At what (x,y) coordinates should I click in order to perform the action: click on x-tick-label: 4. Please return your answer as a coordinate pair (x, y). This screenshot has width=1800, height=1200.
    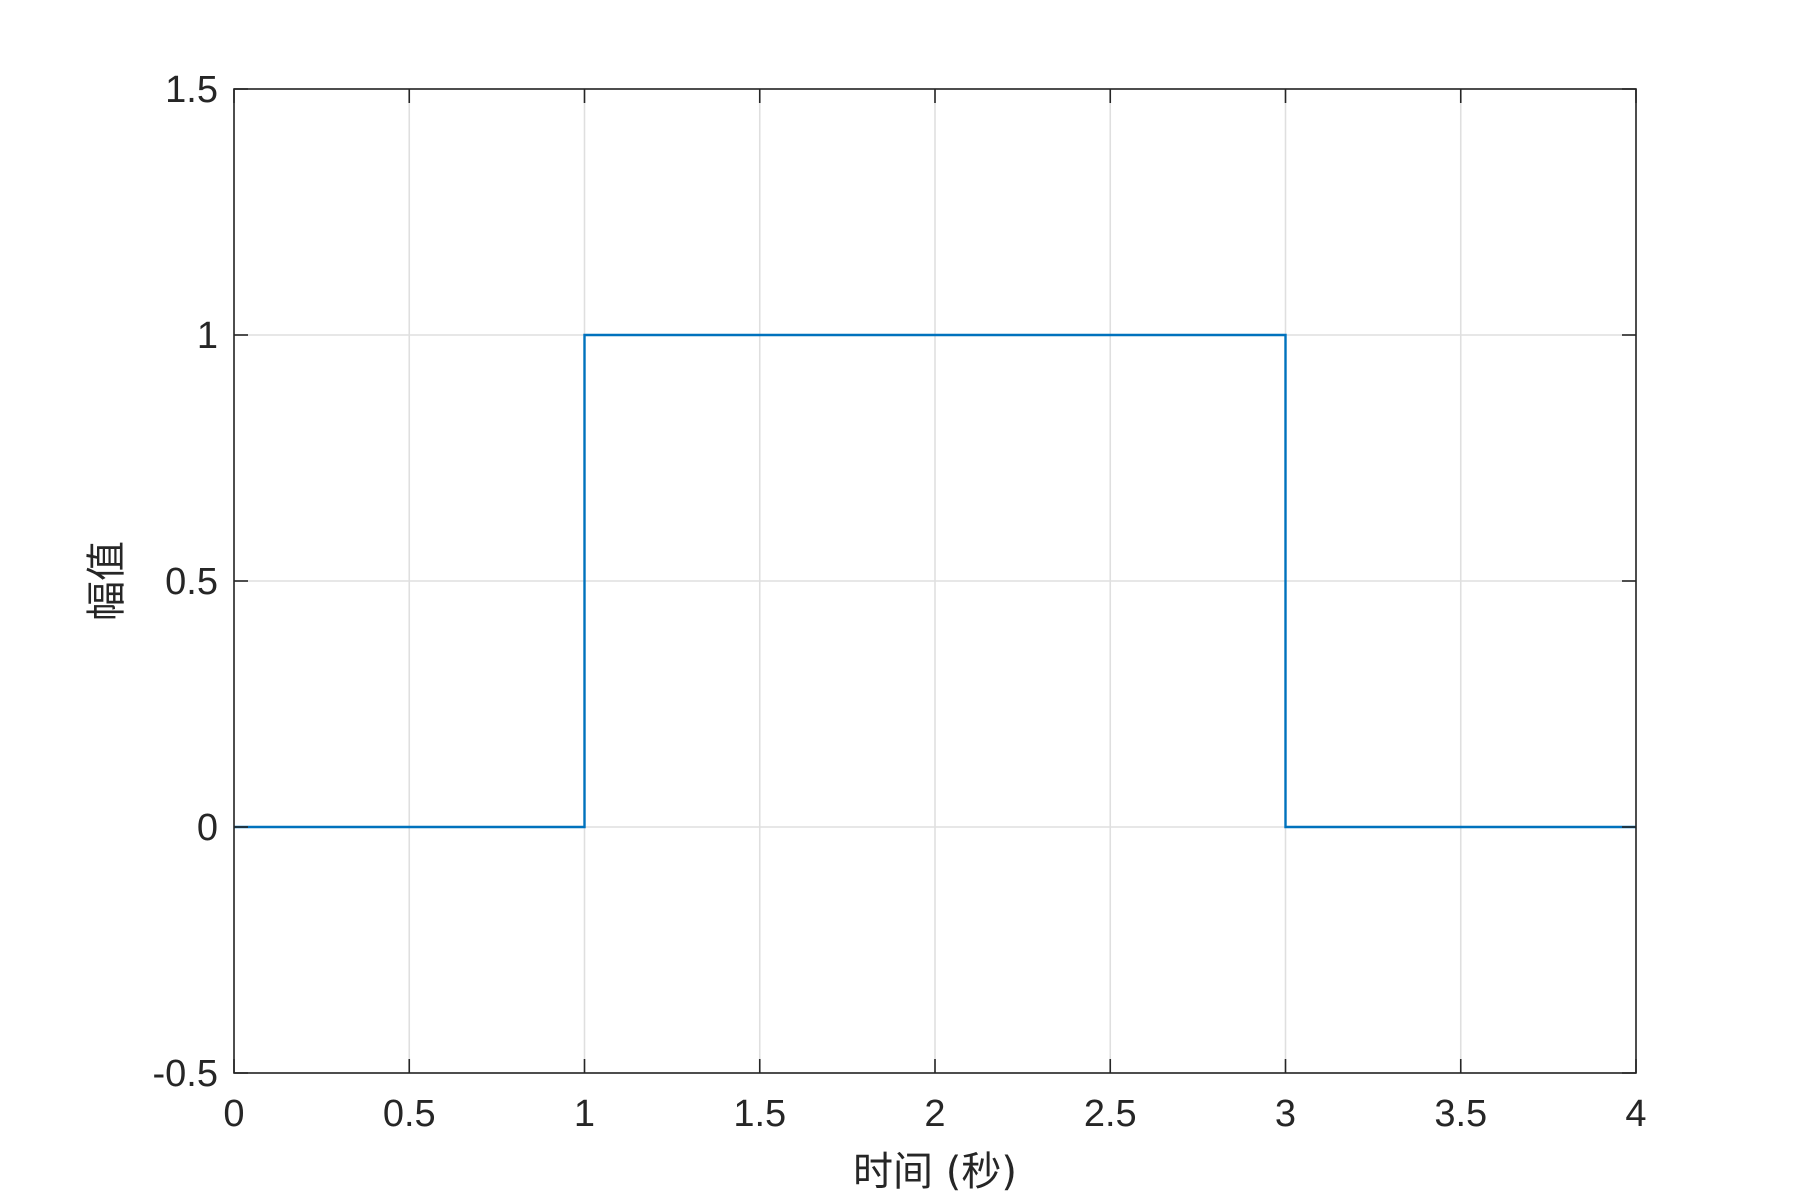
    Looking at the image, I should click on (1635, 1114).